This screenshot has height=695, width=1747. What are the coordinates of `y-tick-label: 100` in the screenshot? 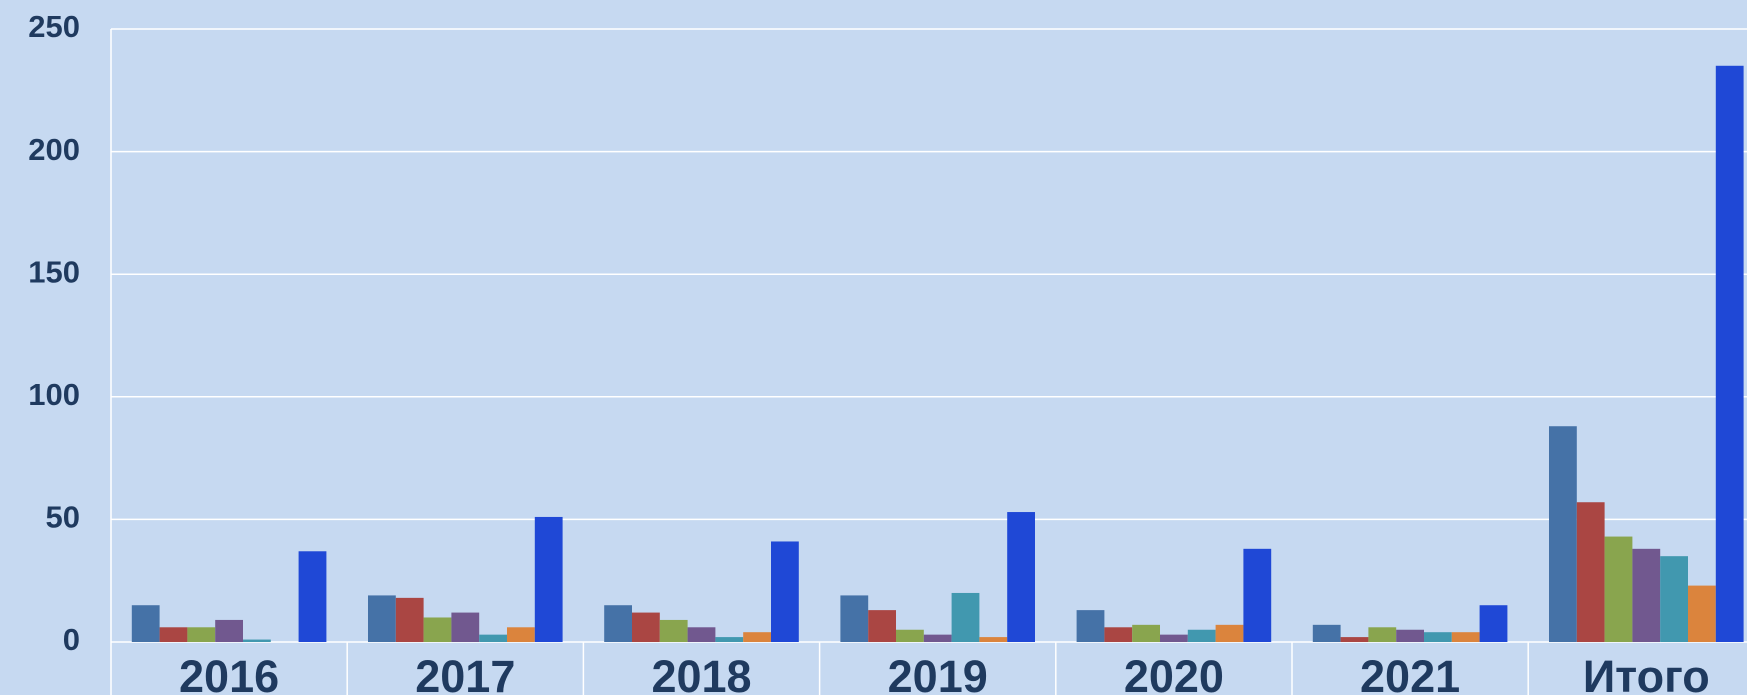 It's located at (54, 394).